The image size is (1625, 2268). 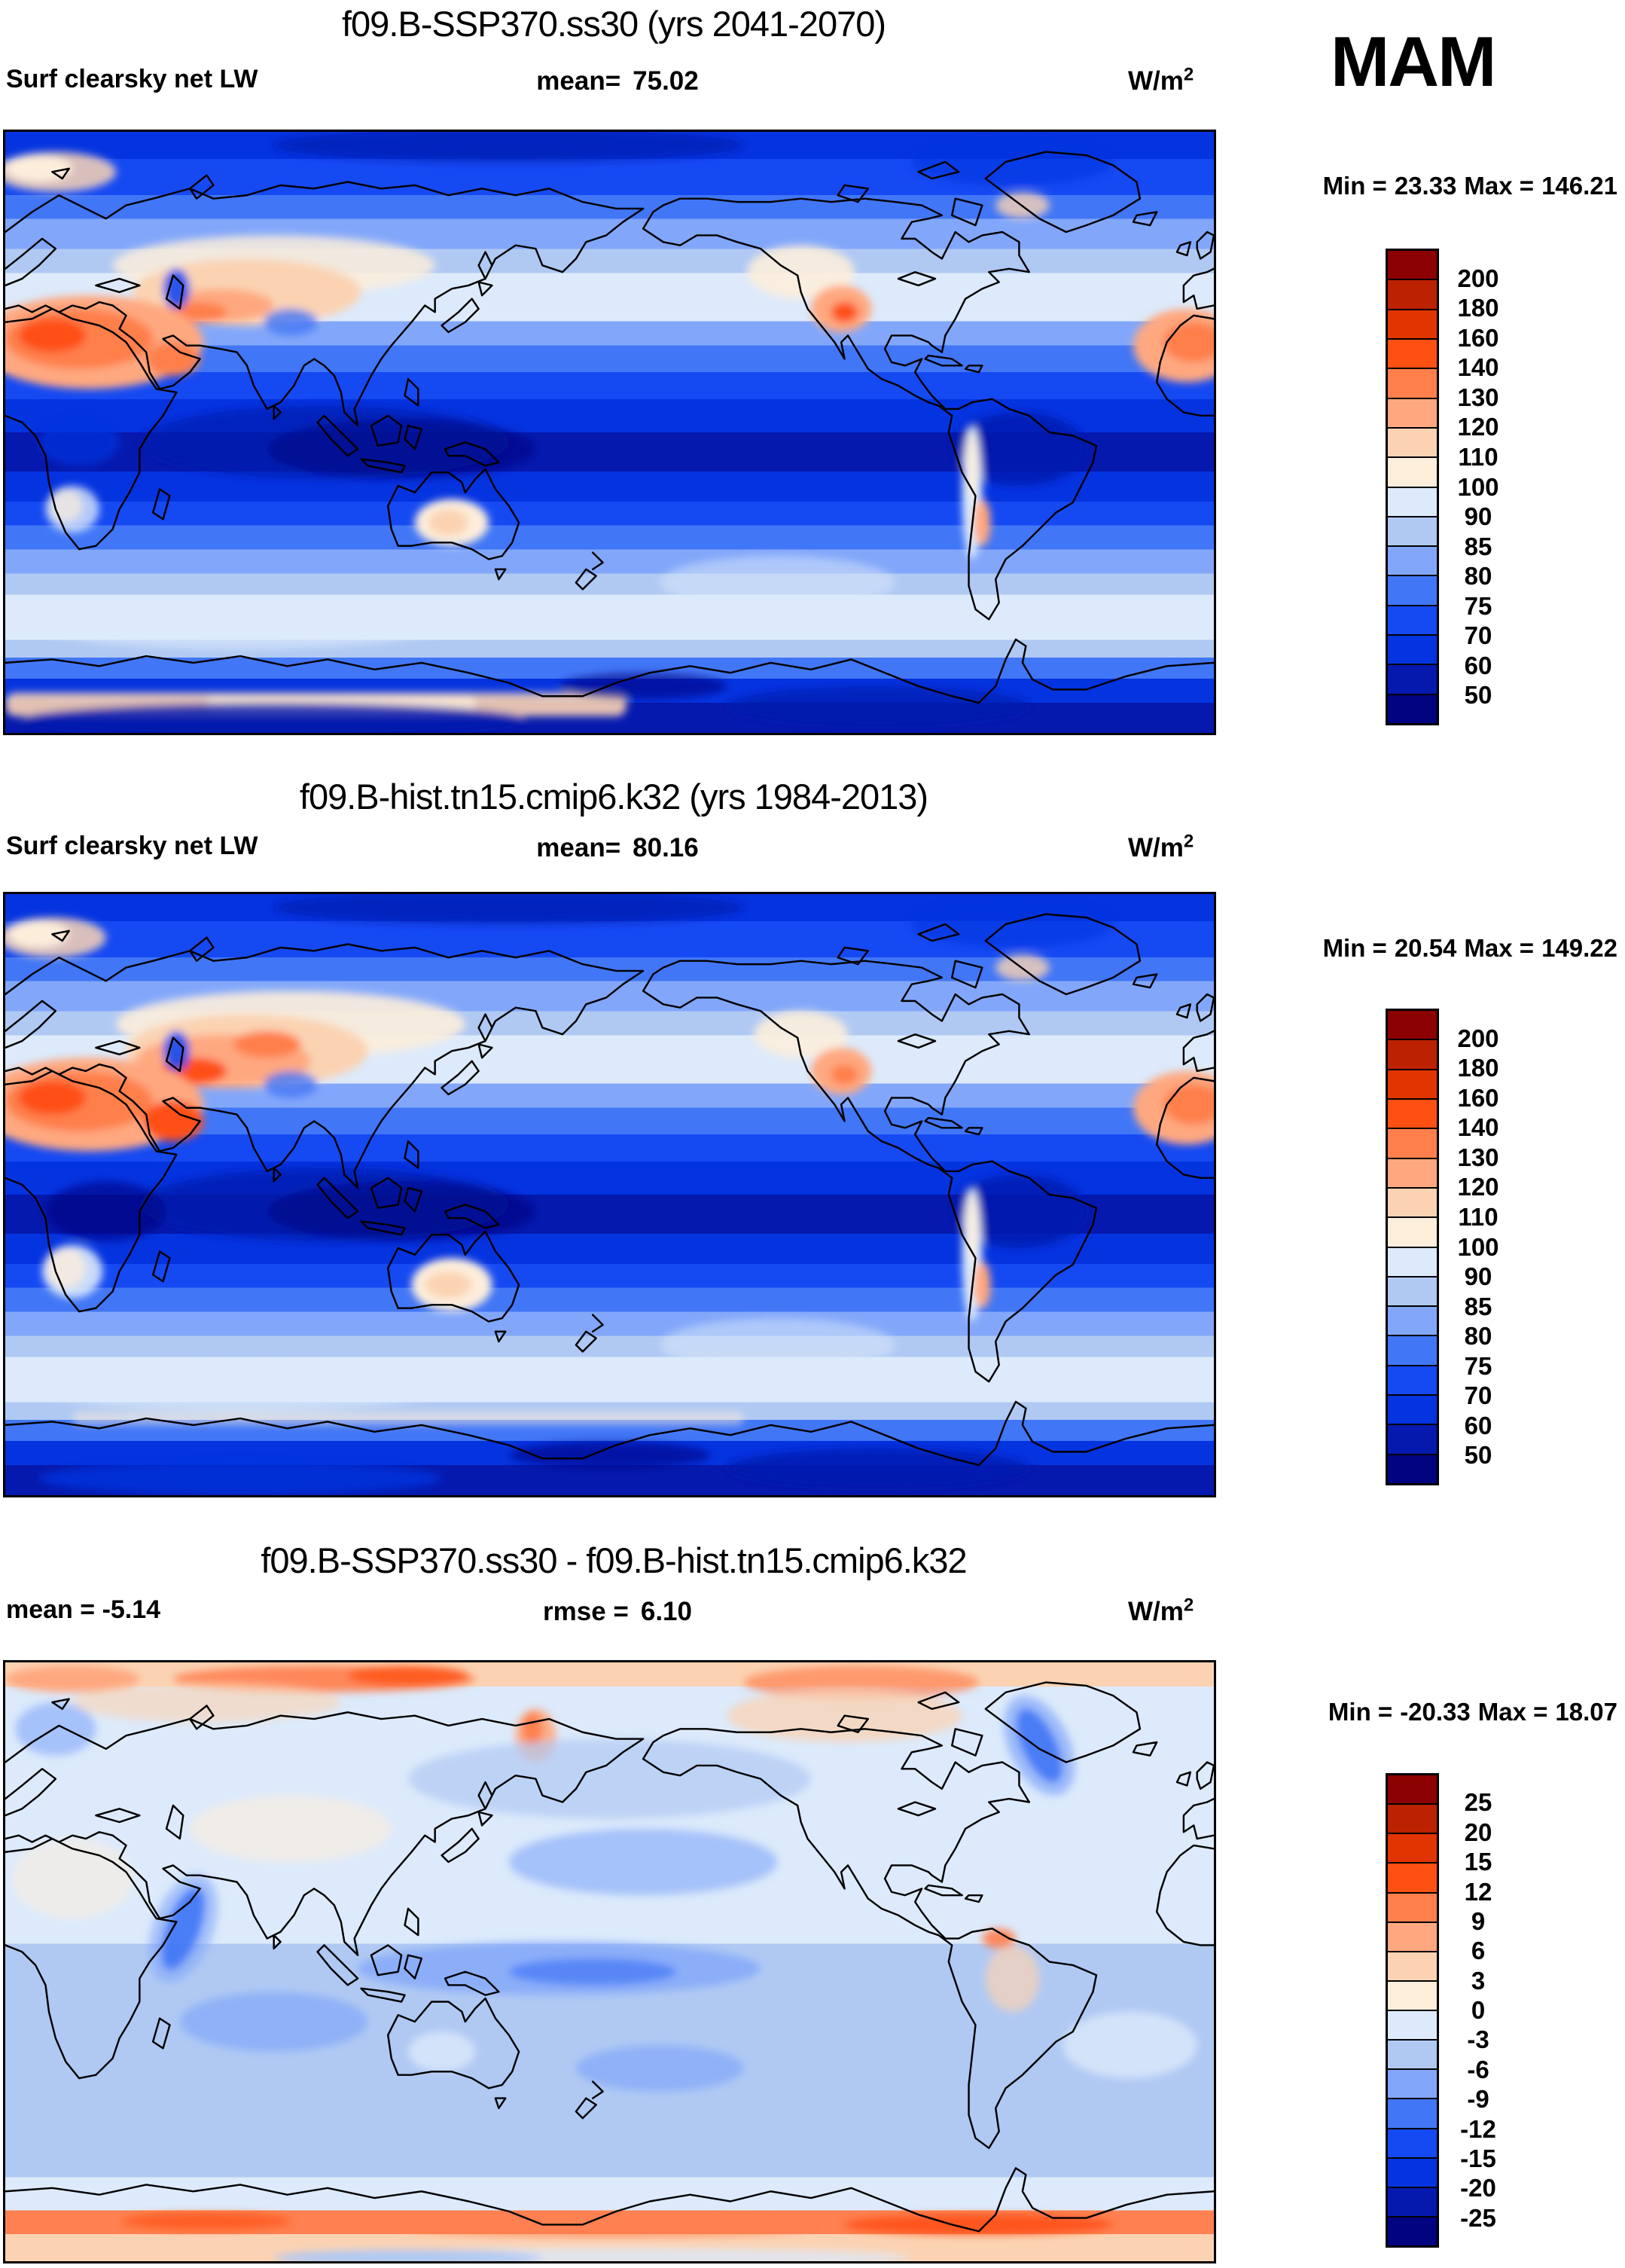 I want to click on colorbar-tick-label: 12, so click(x=1478, y=1892).